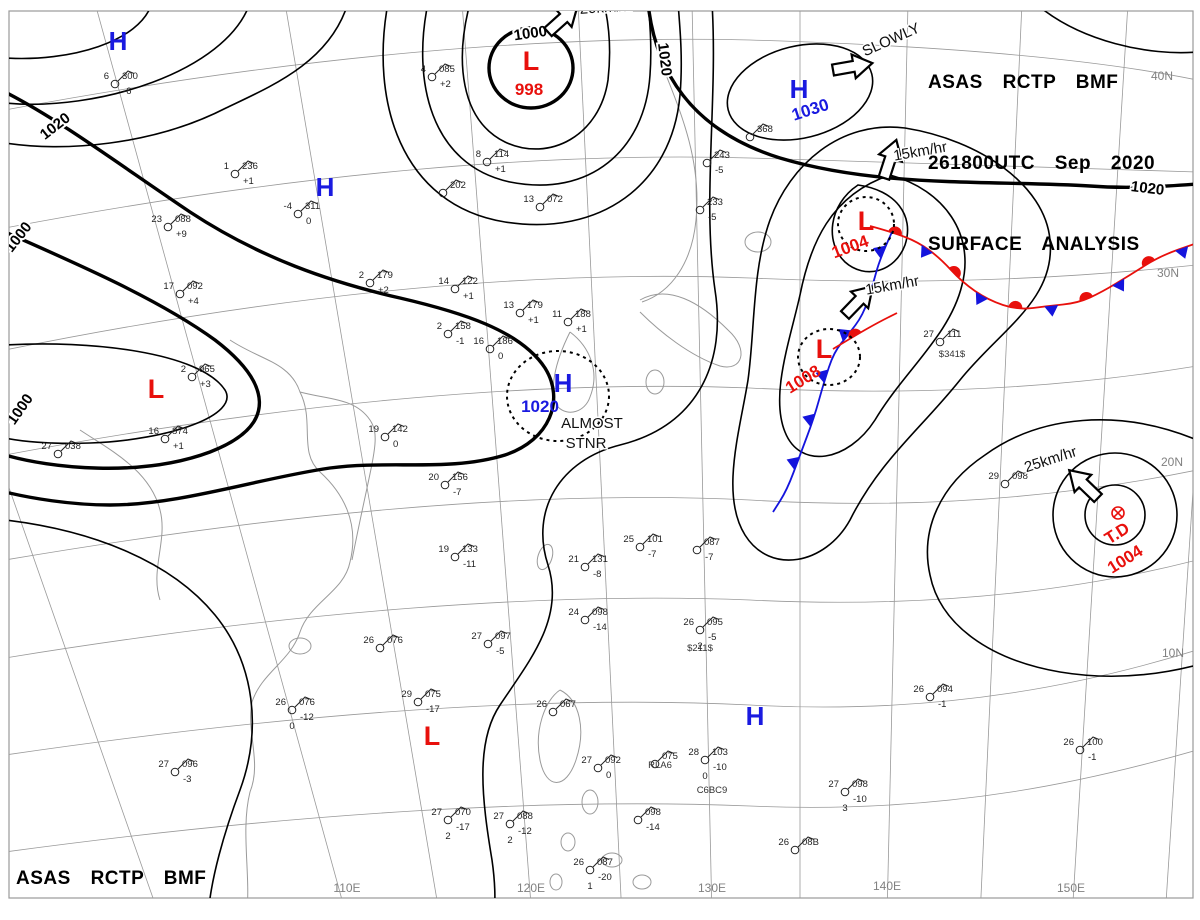 Image resolution: width=1200 pixels, height=920 pixels. I want to click on station-pressure: 179, so click(535, 305).